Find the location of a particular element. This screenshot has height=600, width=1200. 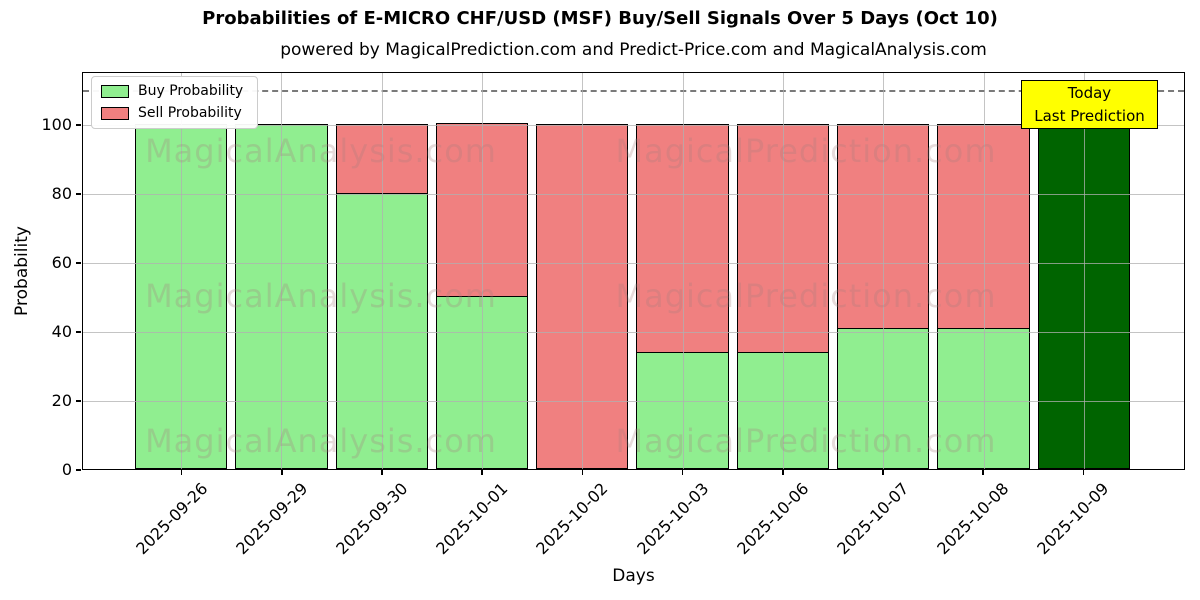

y-tick-label: 60 is located at coordinates (61, 262).